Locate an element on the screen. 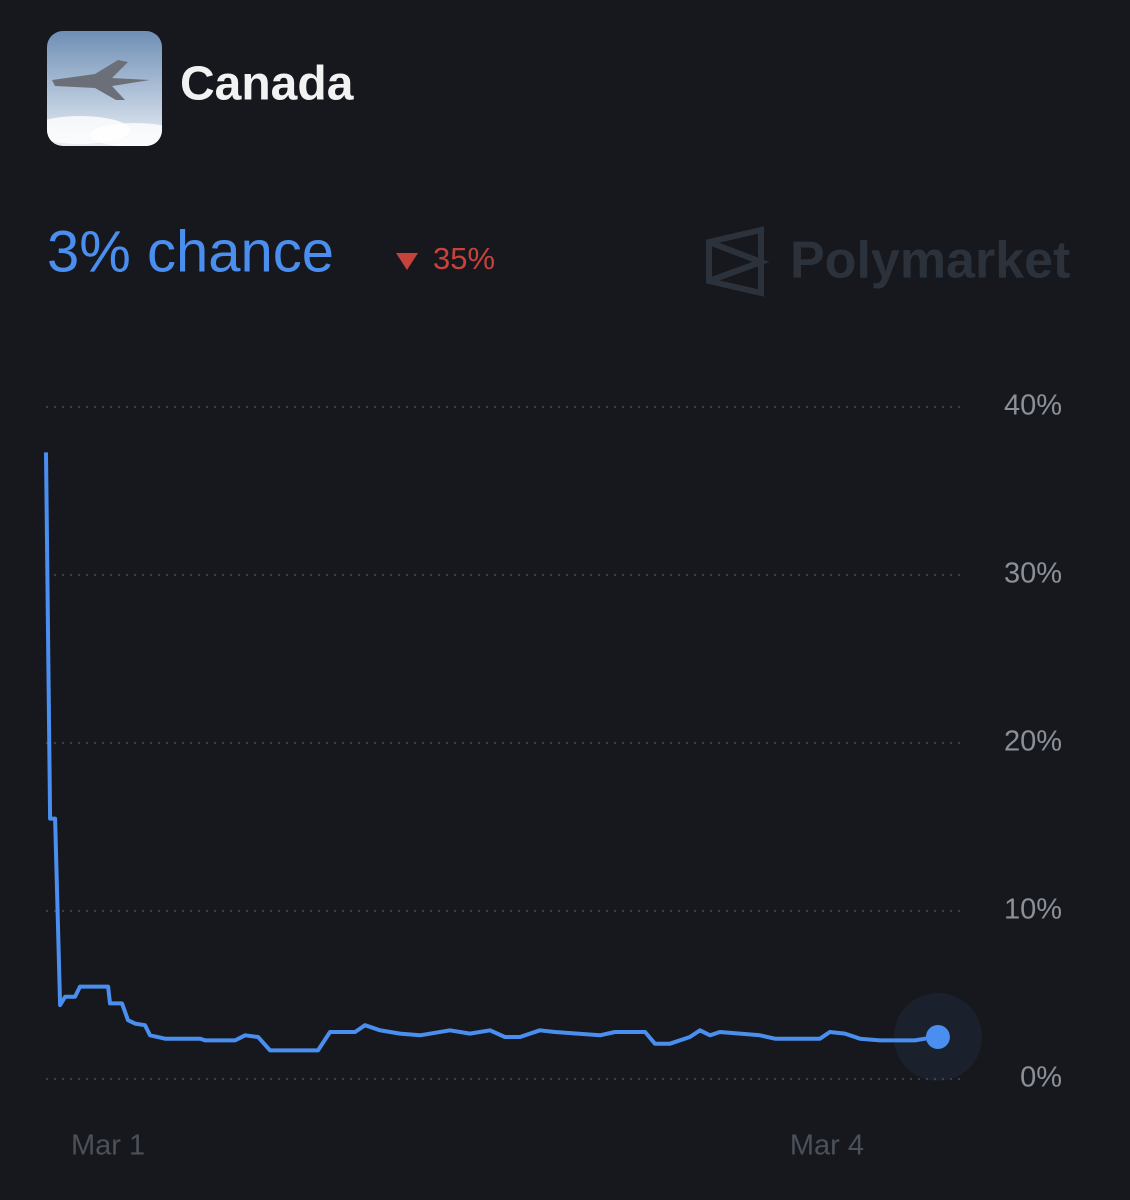 The height and width of the screenshot is (1200, 1130). y-tick-label: 10% is located at coordinates (1033, 910).